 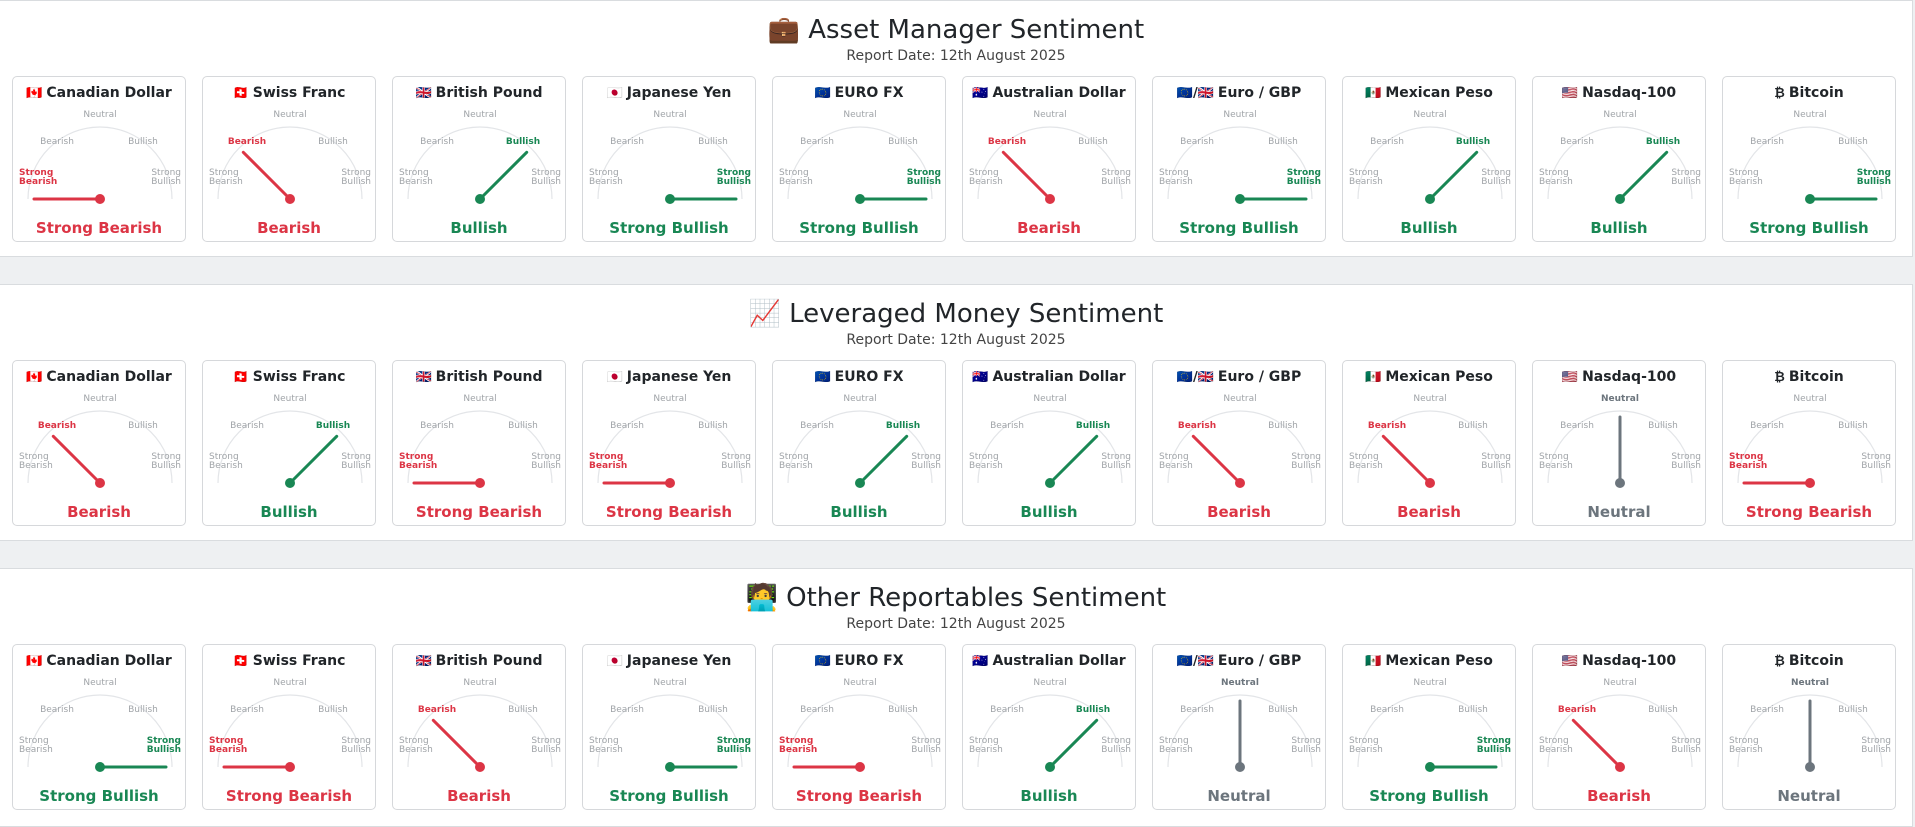 I want to click on instrument-name: Canadian Dollar, so click(x=109, y=661).